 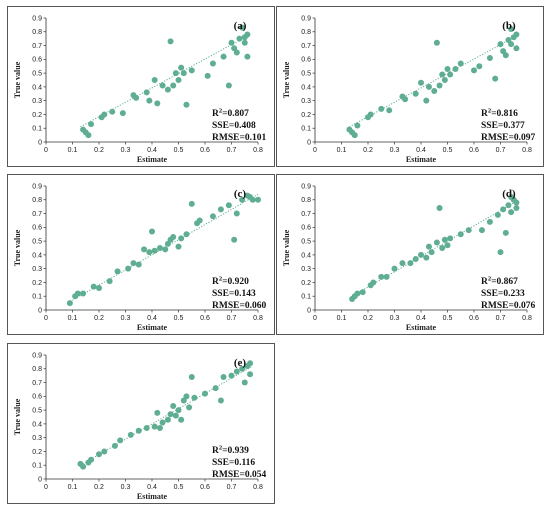 What do you see at coordinates (509, 194) in the screenshot?
I see `panel-label: (d)` at bounding box center [509, 194].